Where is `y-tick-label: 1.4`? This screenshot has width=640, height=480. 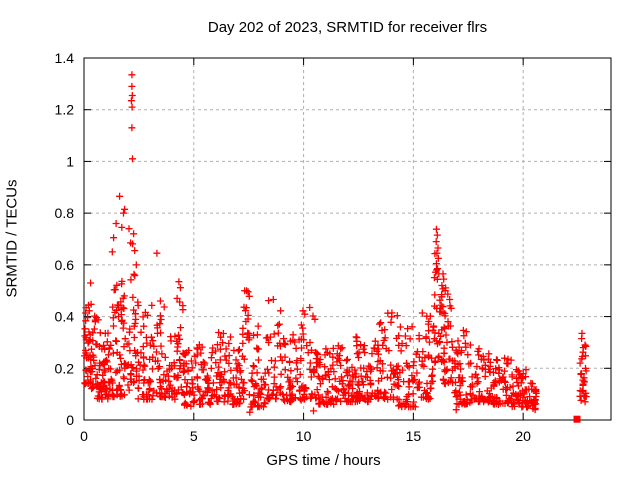 y-tick-label: 1.4 is located at coordinates (65, 58).